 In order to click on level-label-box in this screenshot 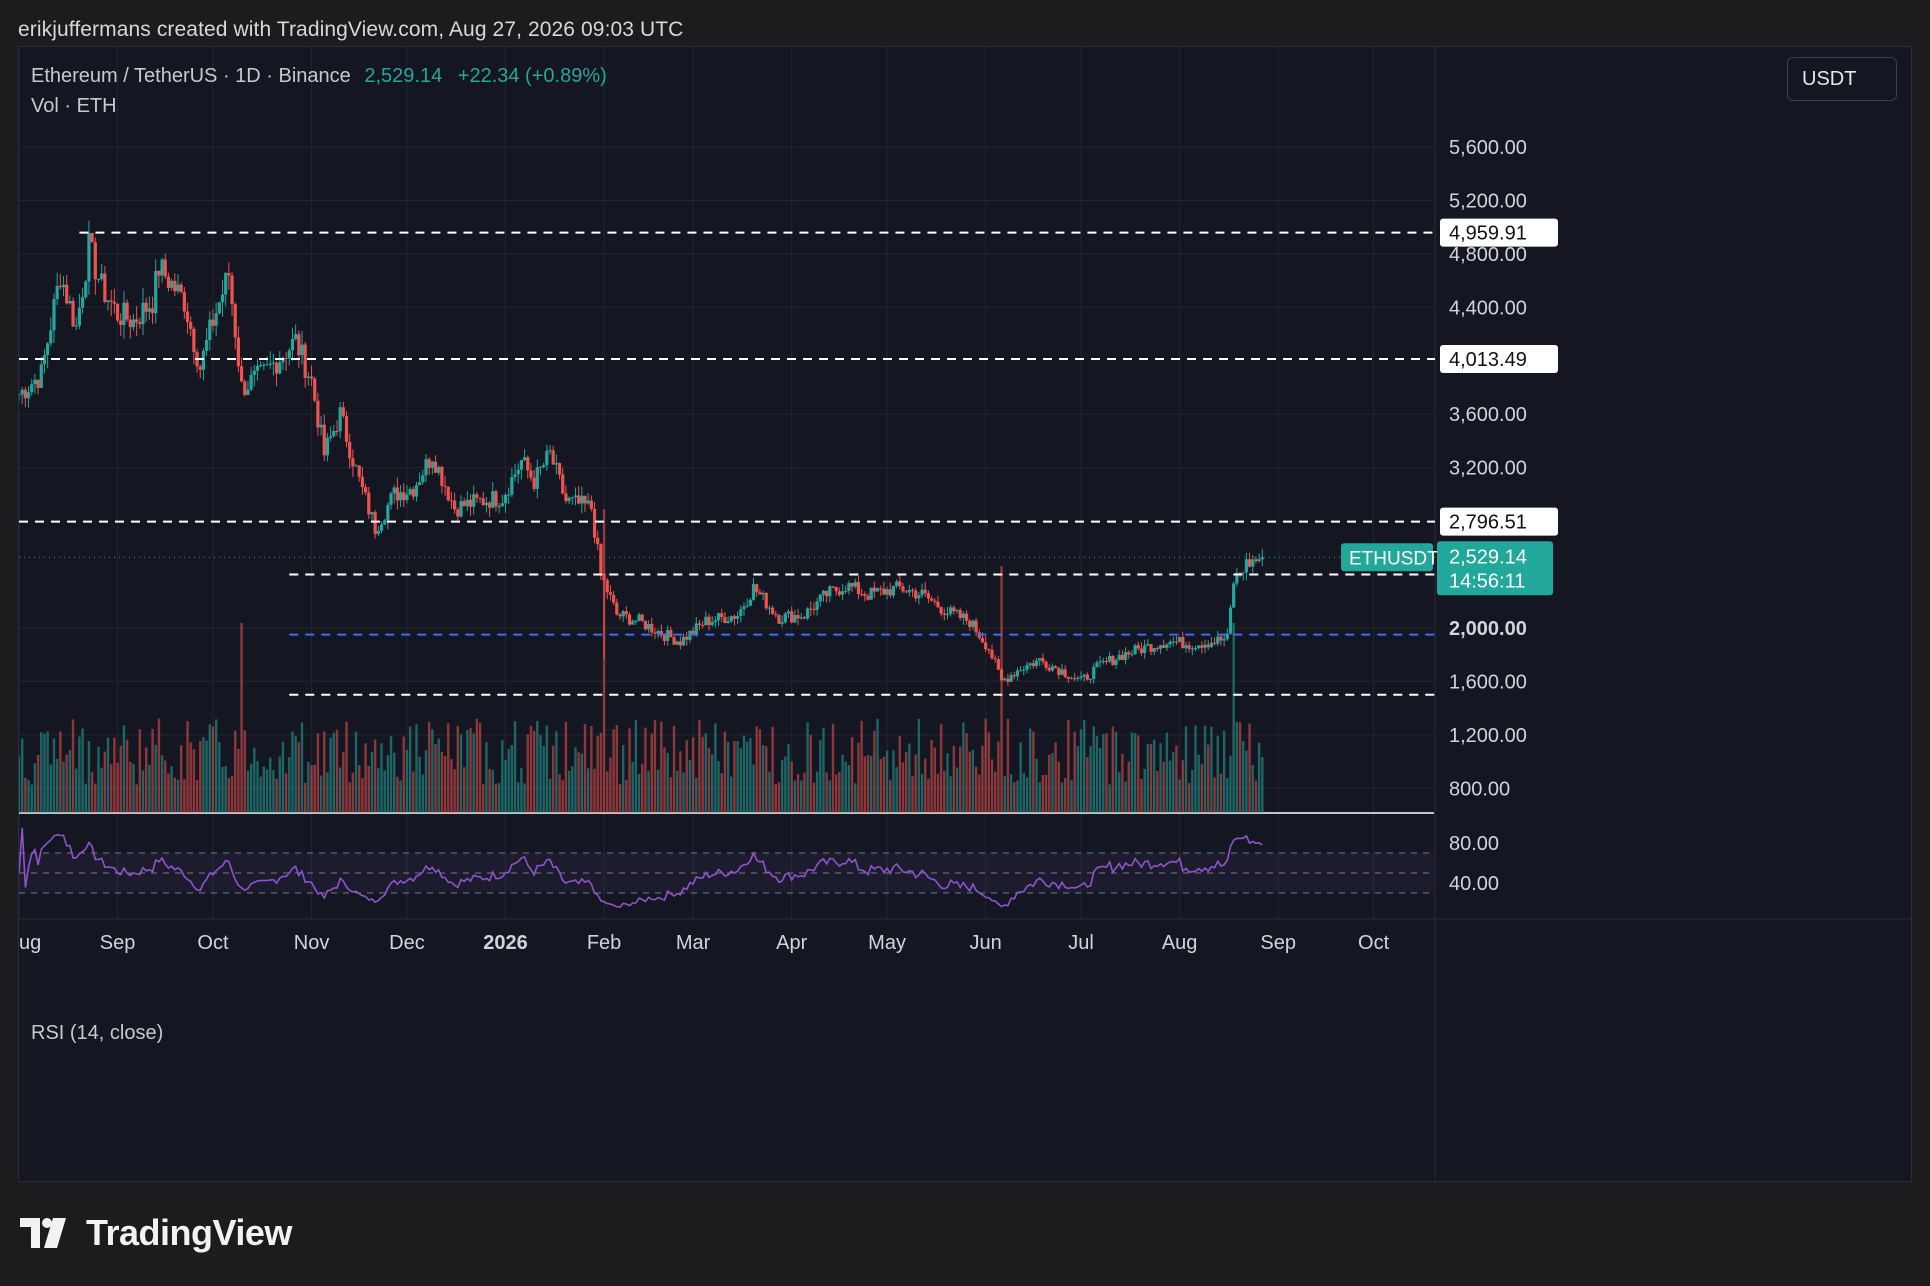, I will do `click(1499, 521)`.